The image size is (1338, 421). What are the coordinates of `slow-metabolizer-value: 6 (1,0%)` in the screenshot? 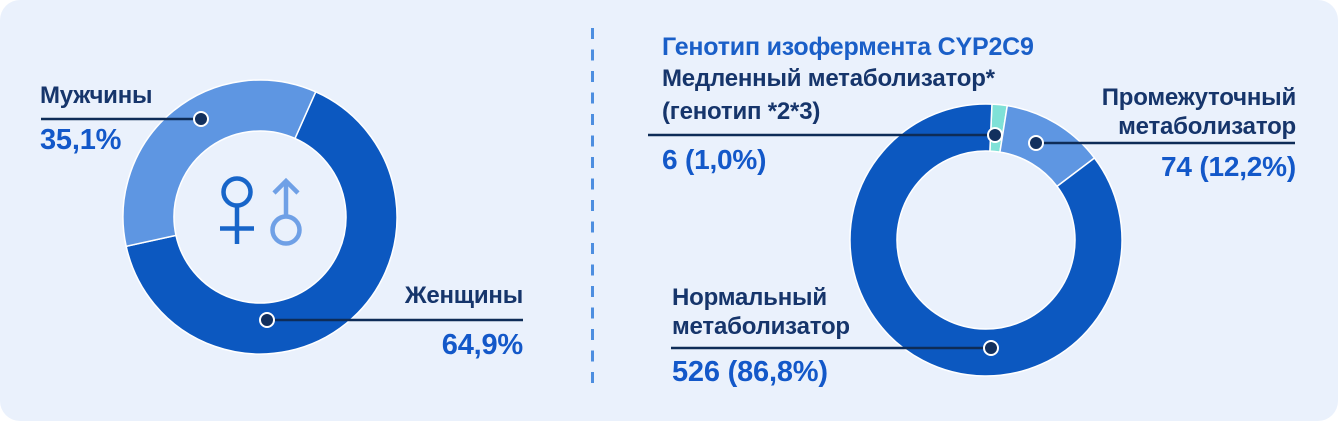 It's located at (714, 159).